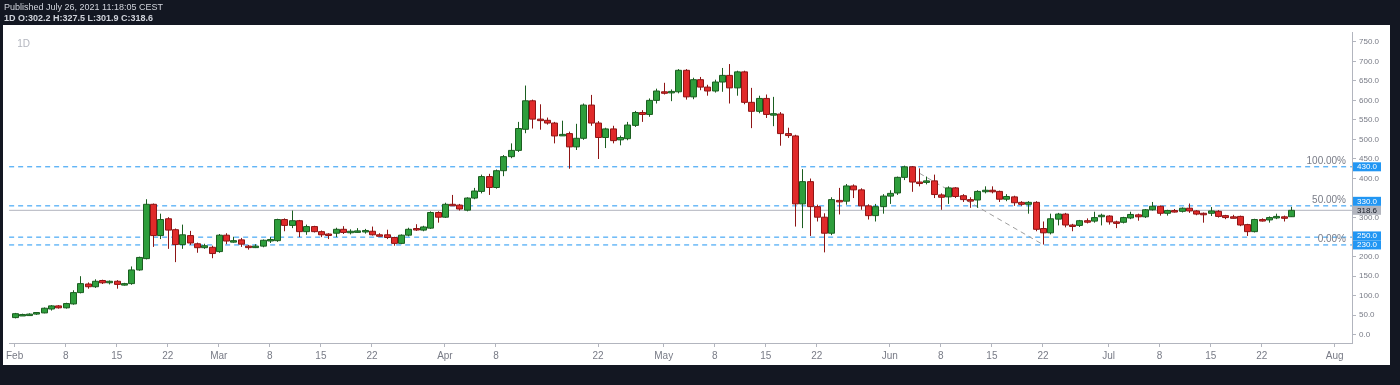  Describe the element at coordinates (445, 355) in the screenshot. I see `x-tick-label: Apr` at that location.